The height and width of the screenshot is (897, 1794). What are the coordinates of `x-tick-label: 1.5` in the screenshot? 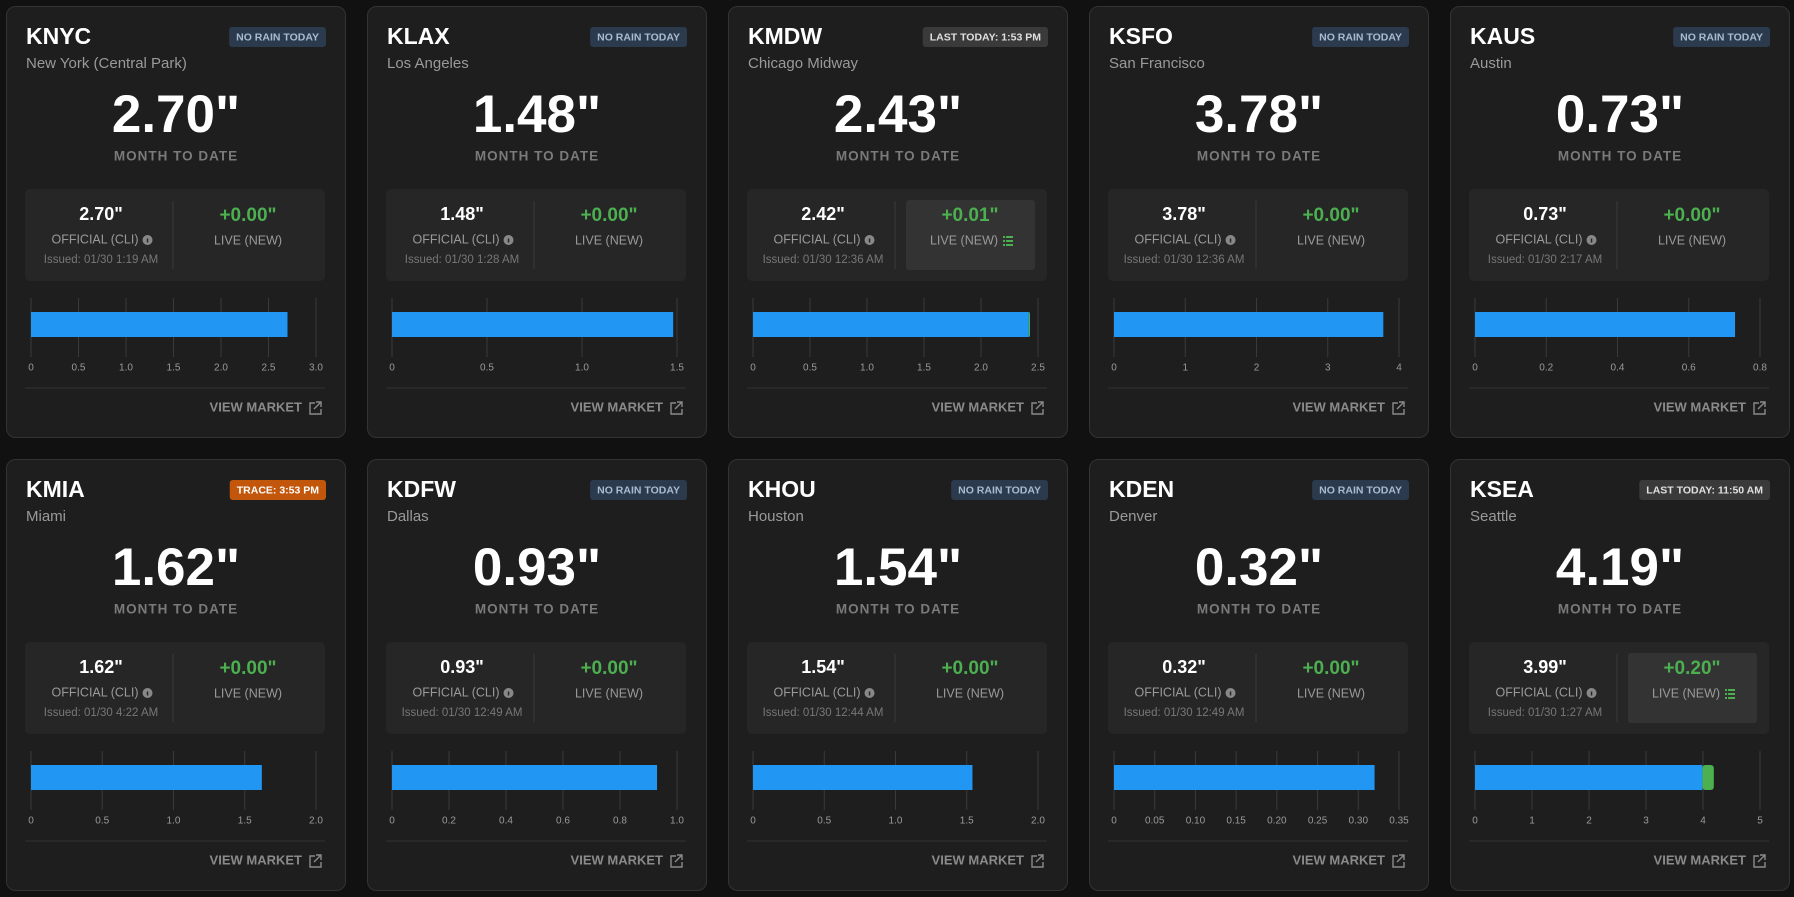 It's located at (677, 368).